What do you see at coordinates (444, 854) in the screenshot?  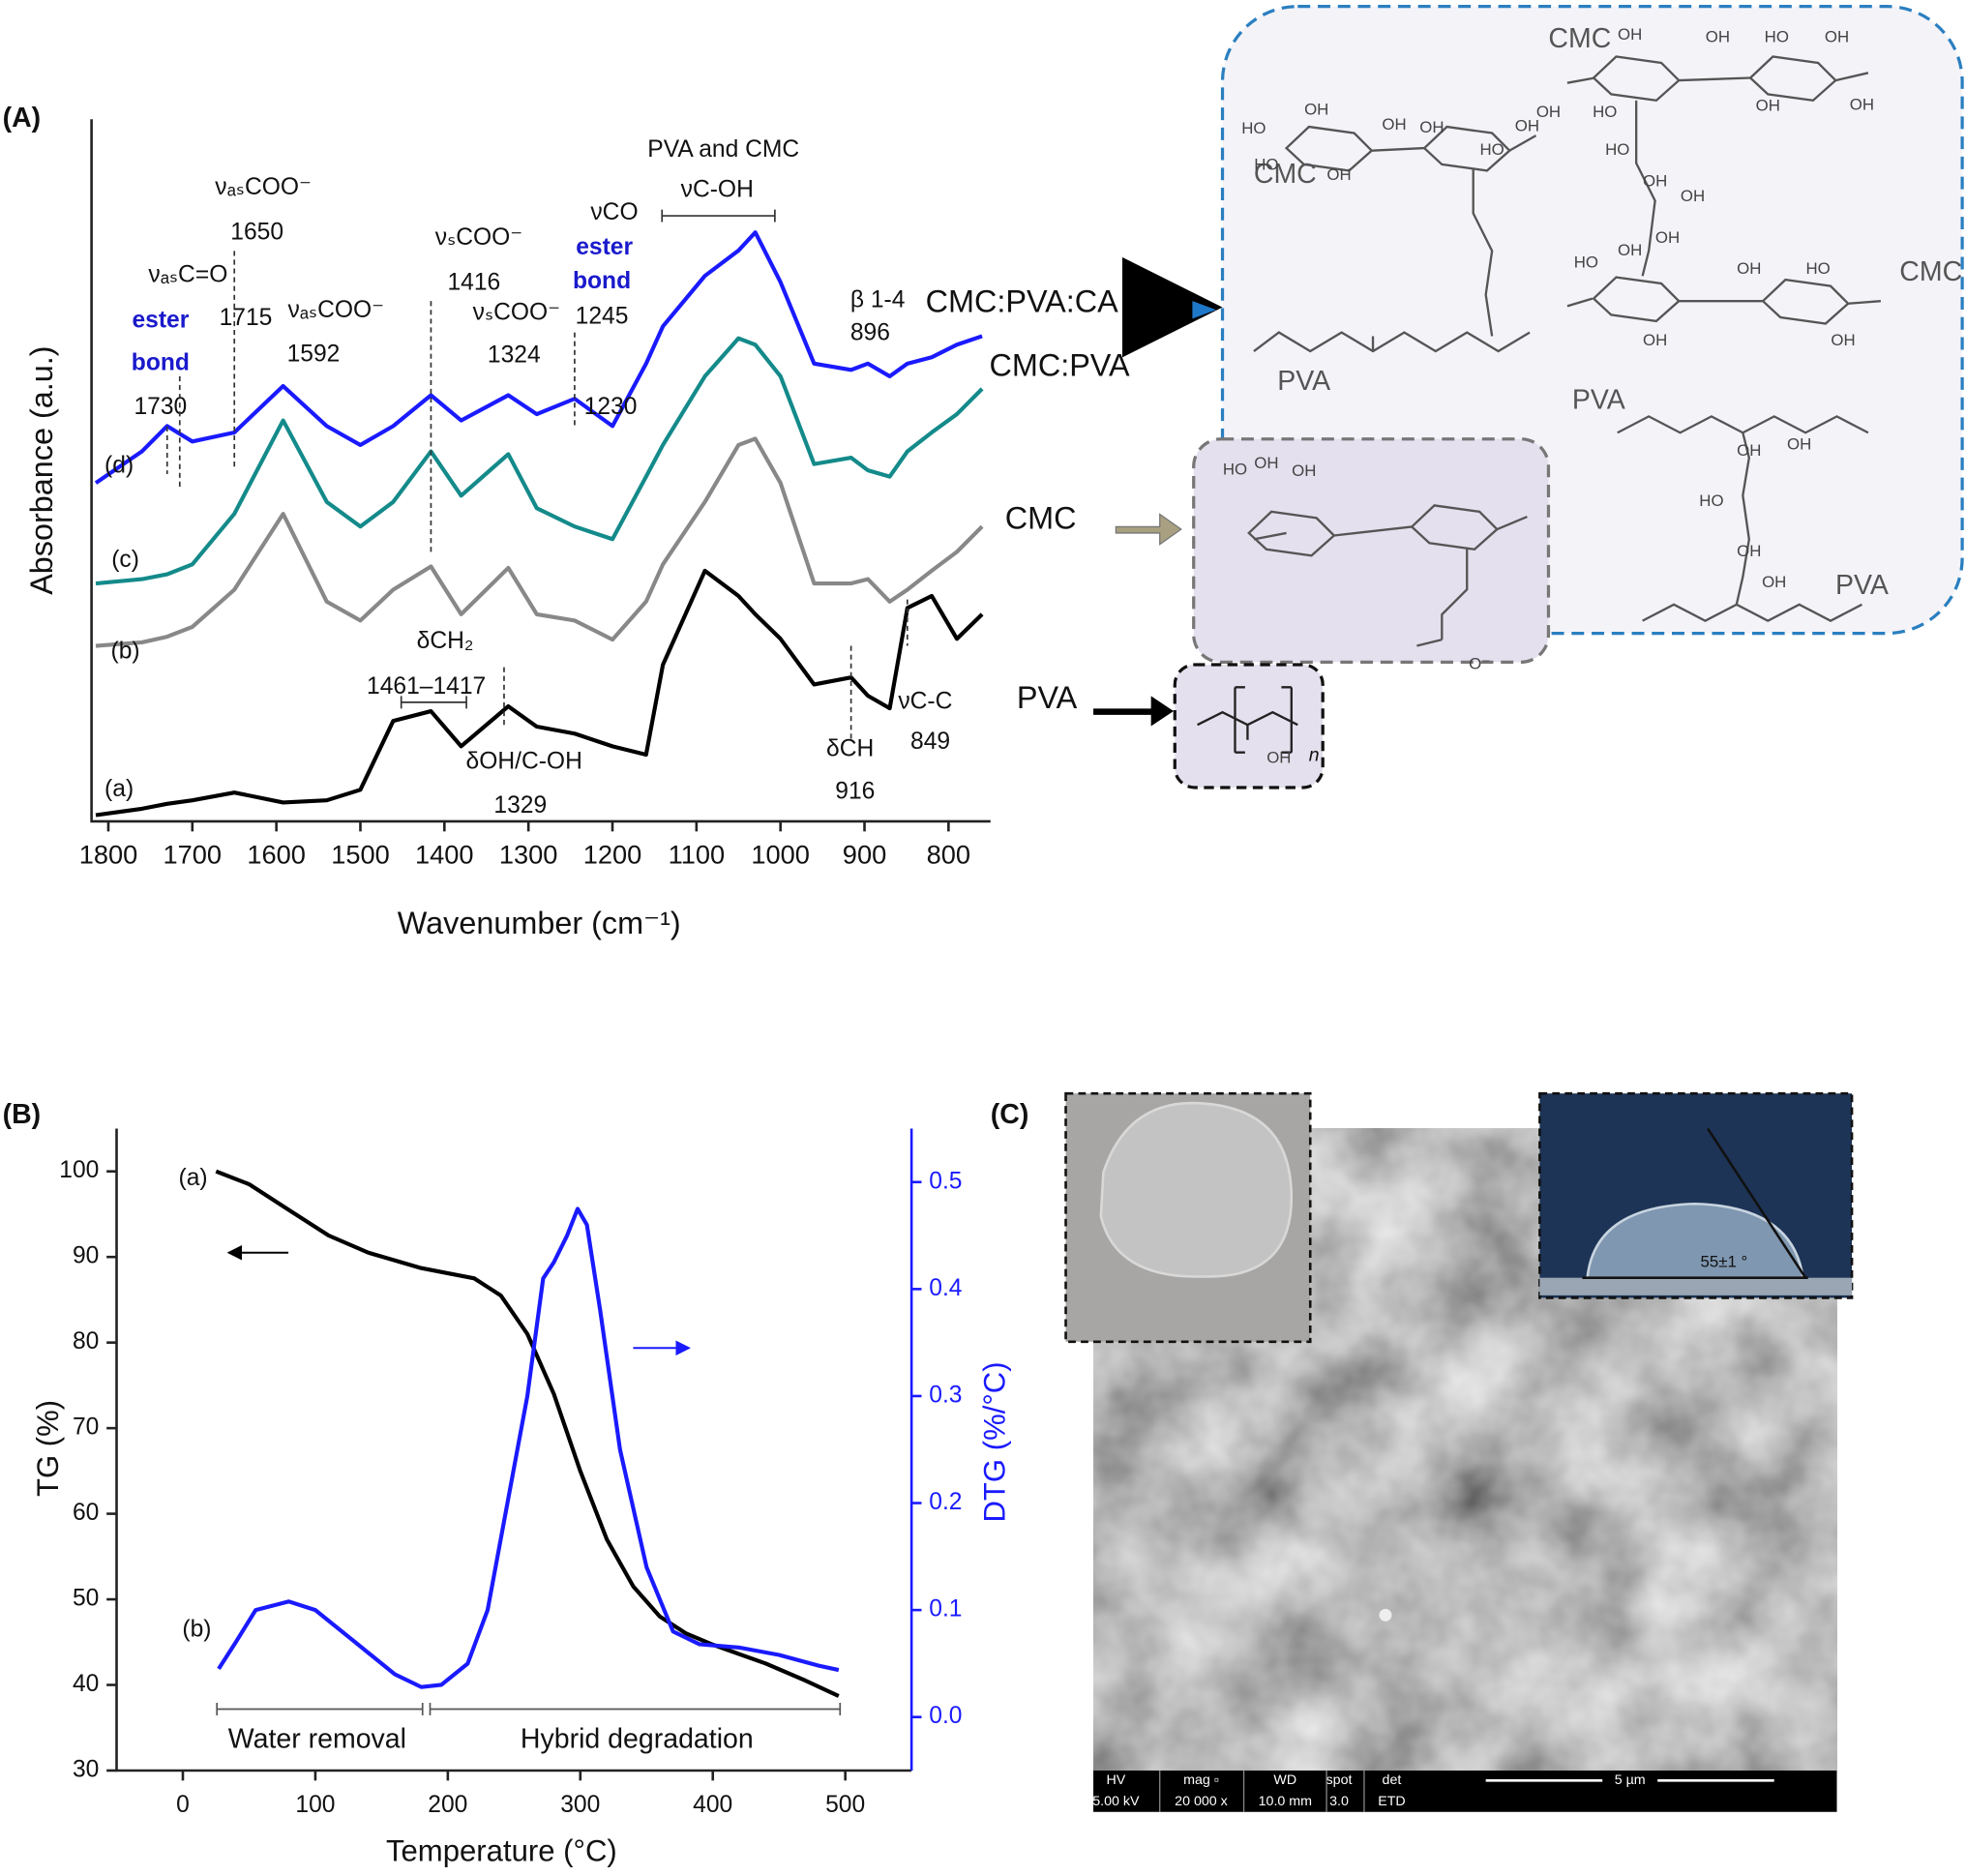 I see `x-tick-label: 1400` at bounding box center [444, 854].